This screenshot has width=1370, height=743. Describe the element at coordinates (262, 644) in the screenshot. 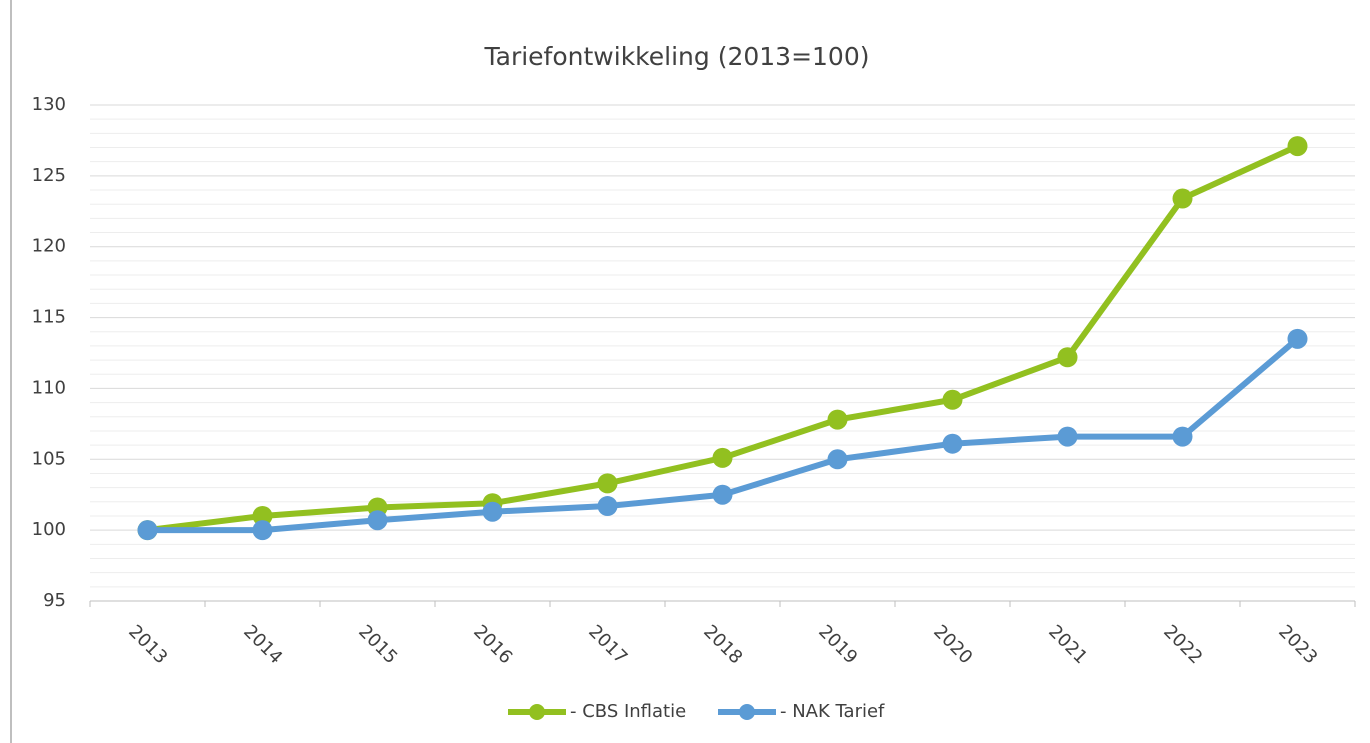

I see `x-tick-label: 2014` at that location.